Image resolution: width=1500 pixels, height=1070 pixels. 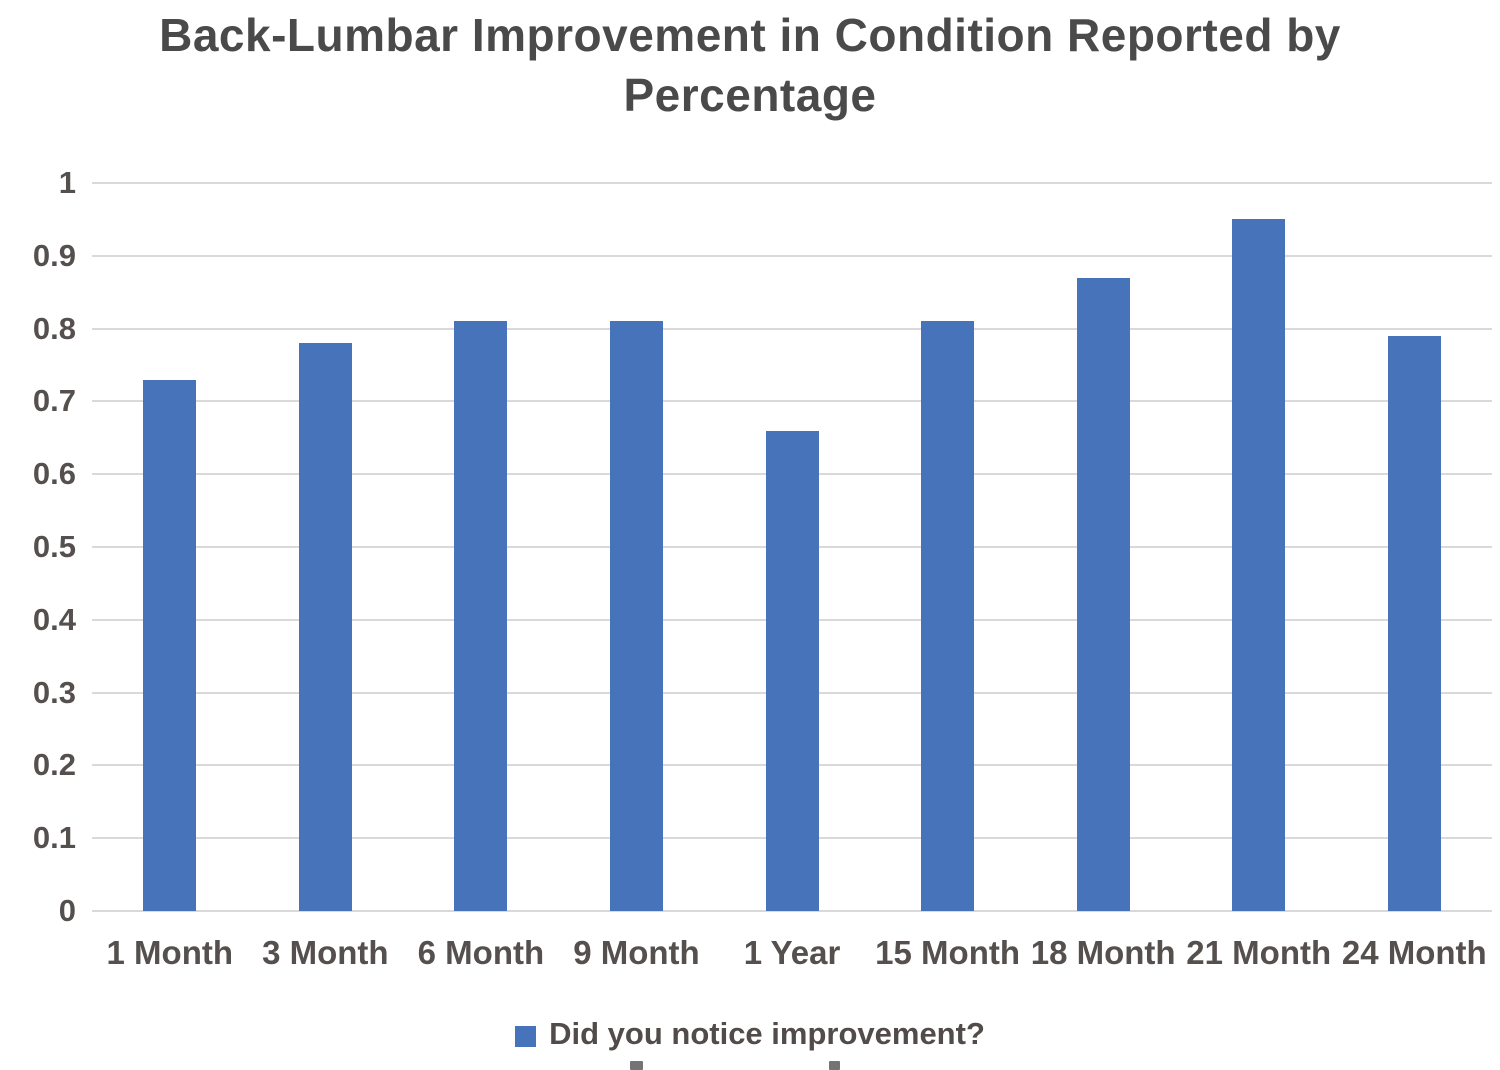 What do you see at coordinates (54, 255) in the screenshot?
I see `y-tick-label: 0.9` at bounding box center [54, 255].